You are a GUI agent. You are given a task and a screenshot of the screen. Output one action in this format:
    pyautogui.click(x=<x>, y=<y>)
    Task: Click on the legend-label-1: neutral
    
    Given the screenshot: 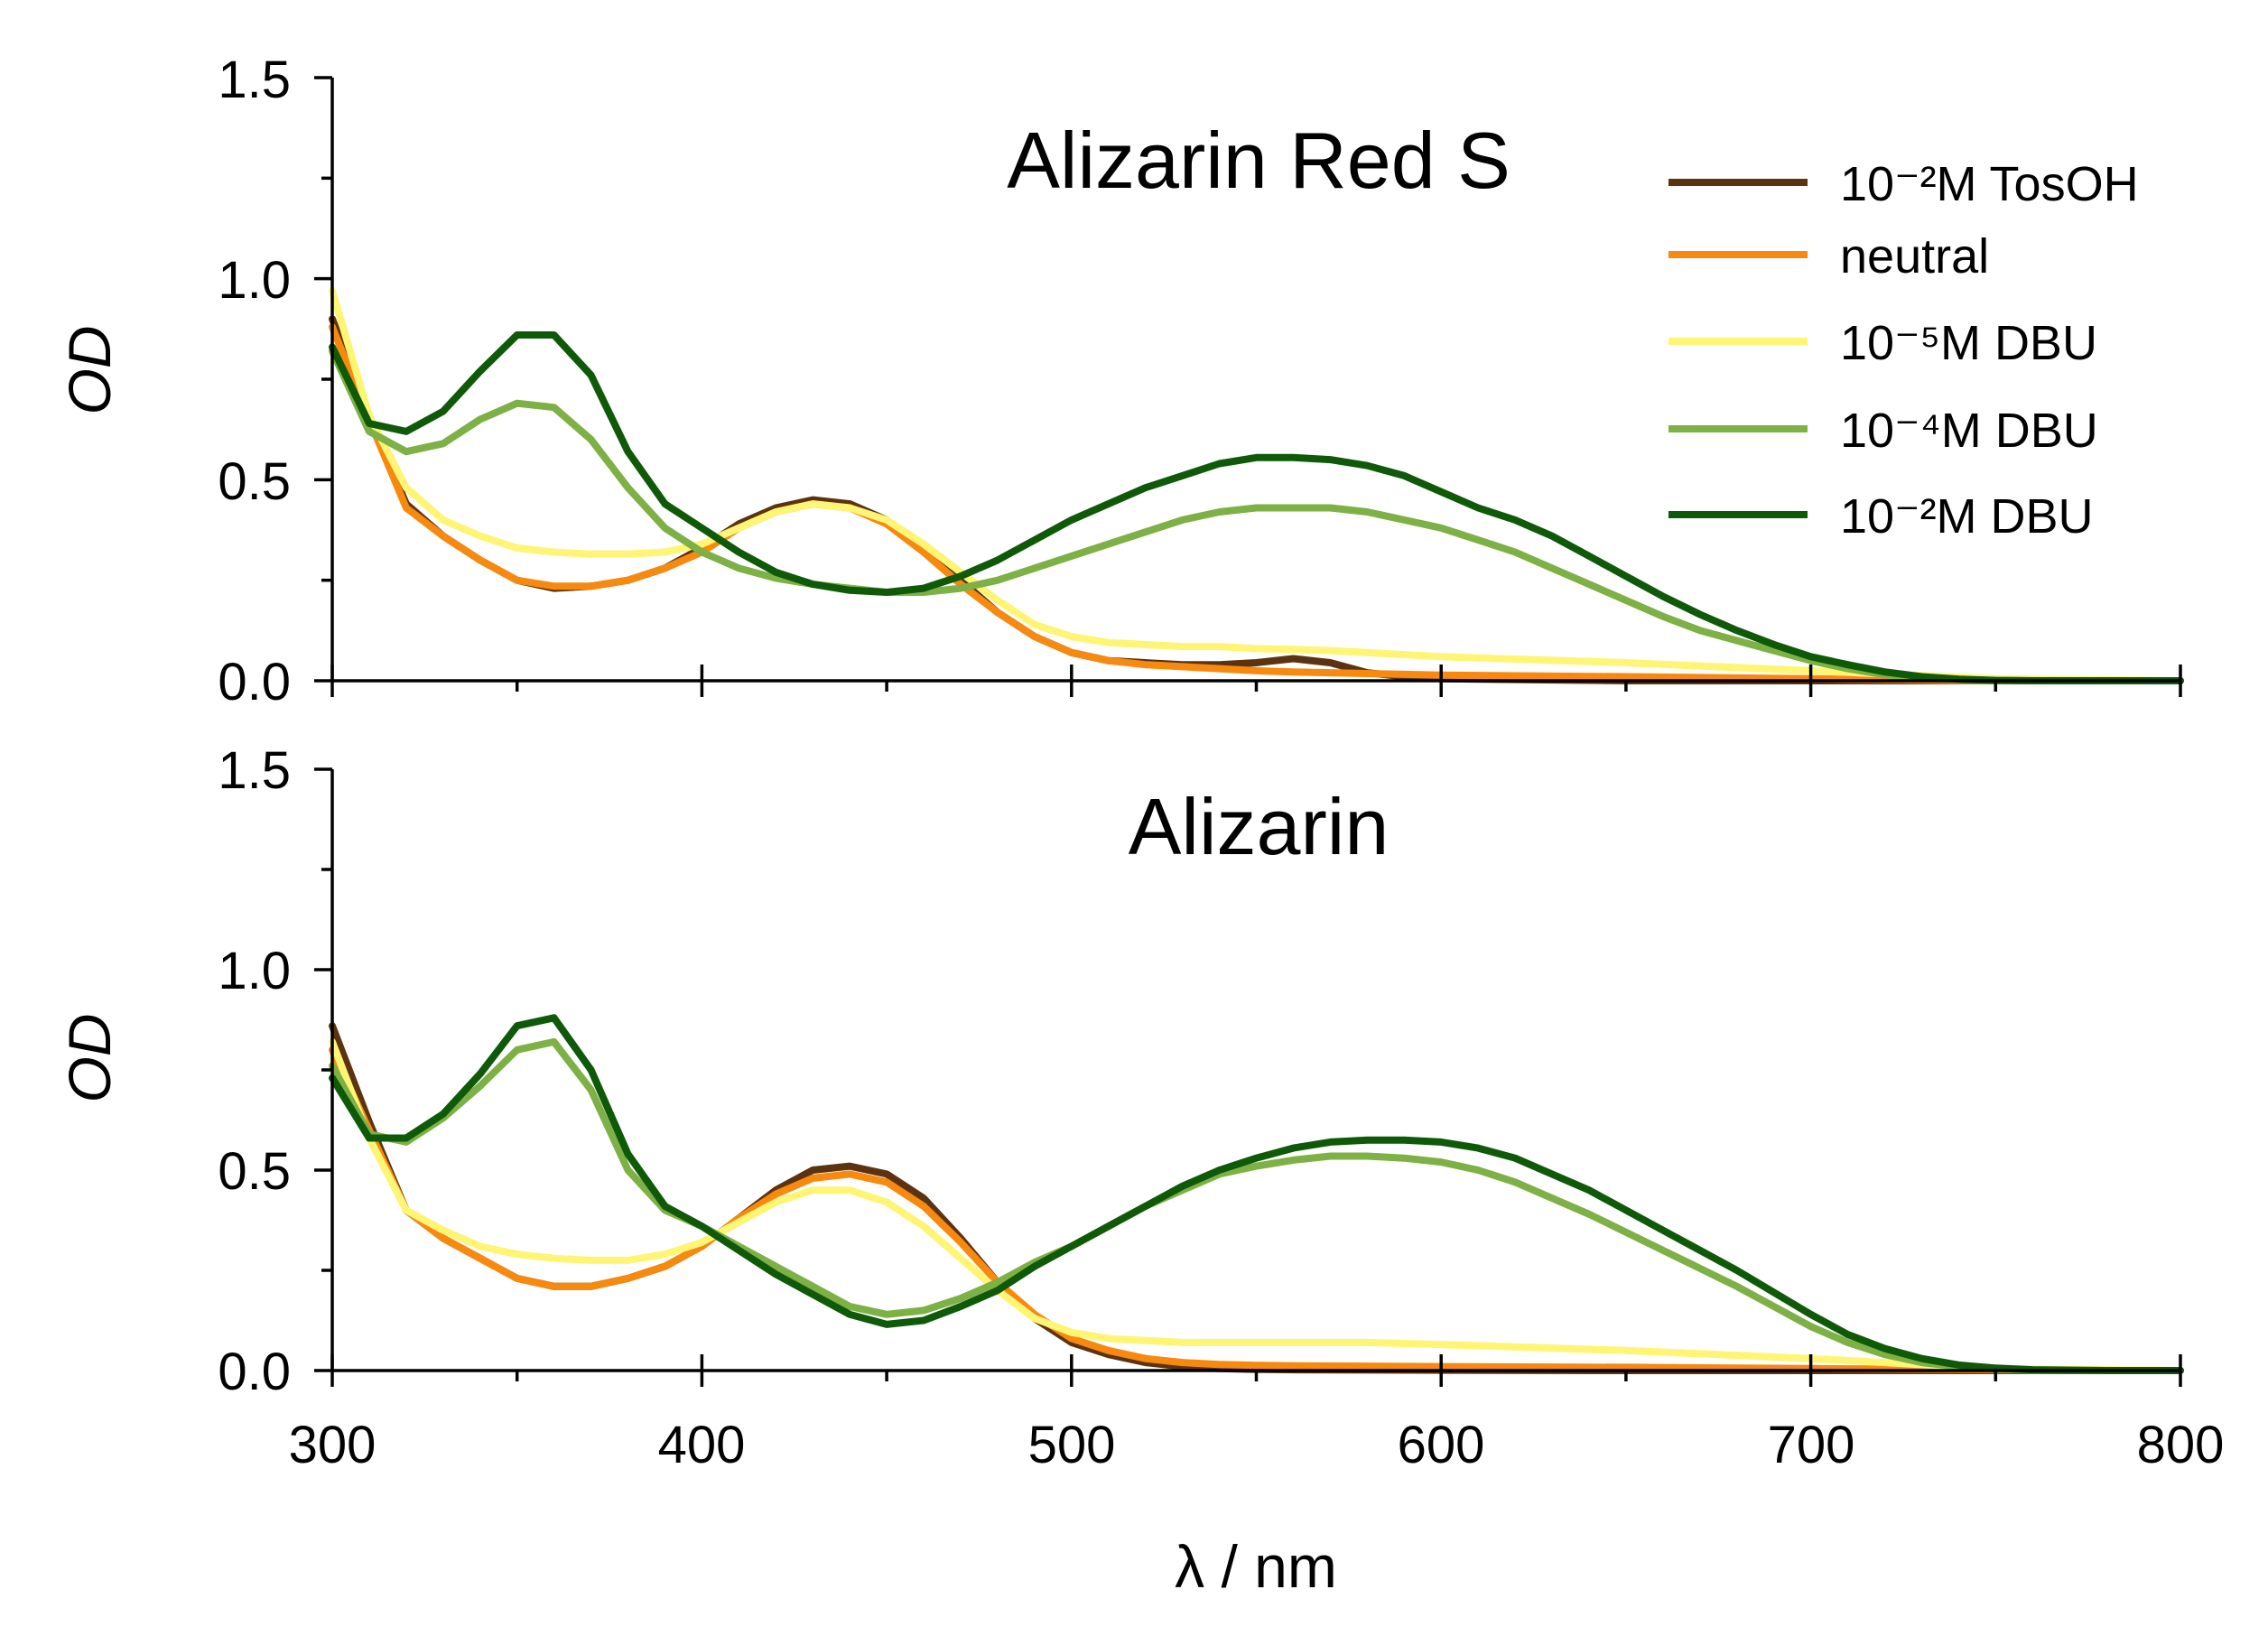 What is the action you would take?
    pyautogui.click(x=1914, y=256)
    